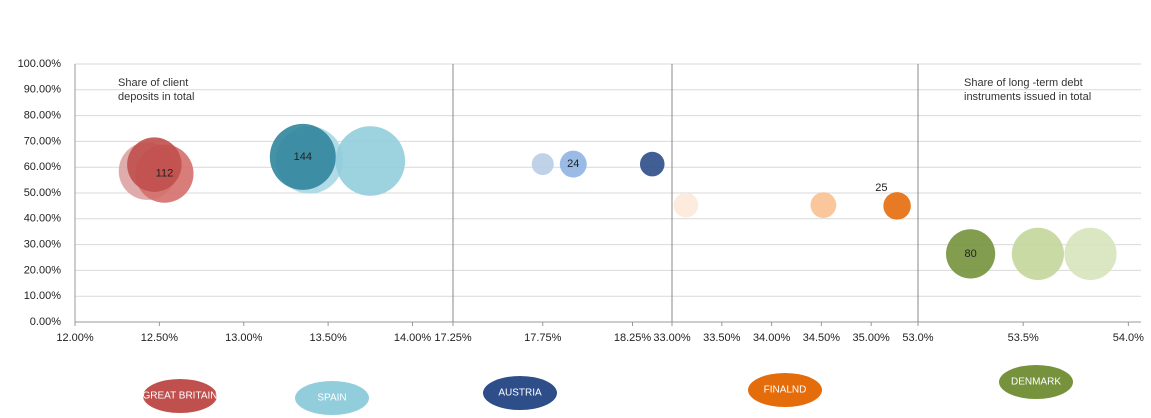 Image resolution: width=1151 pixels, height=418 pixels. I want to click on x-tick-label: 54.0%, so click(1128, 338).